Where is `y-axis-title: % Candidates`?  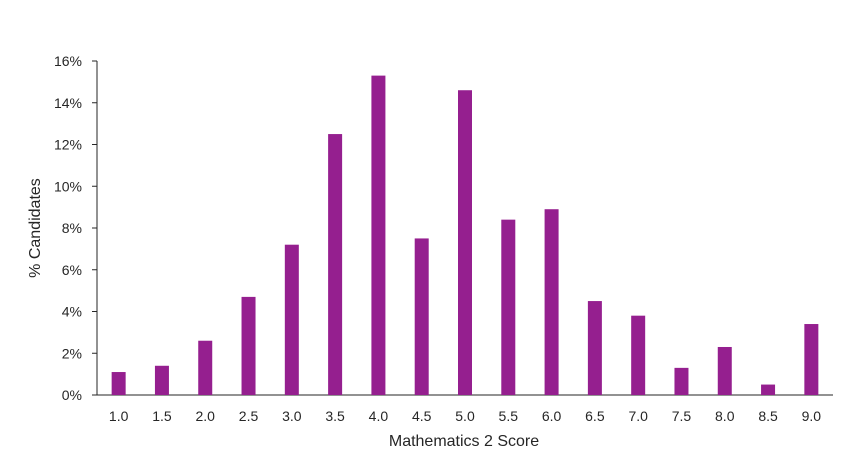 y-axis-title: % Candidates is located at coordinates (35, 228).